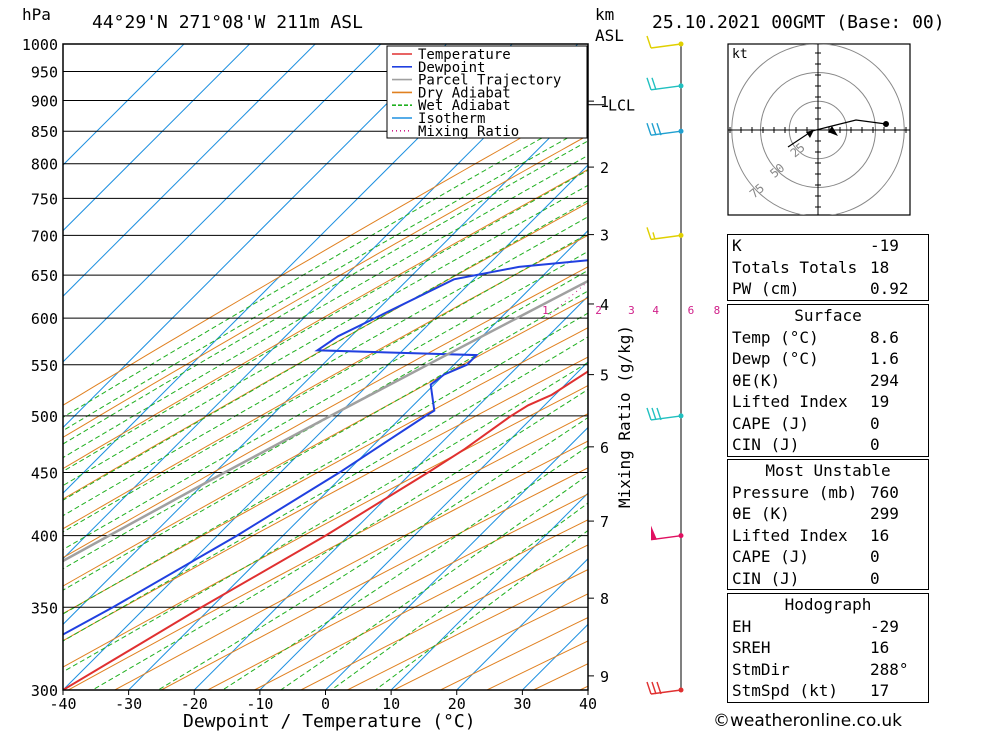  Describe the element at coordinates (598, 310) in the screenshot. I see `mixing-ratio-label: 2` at that location.